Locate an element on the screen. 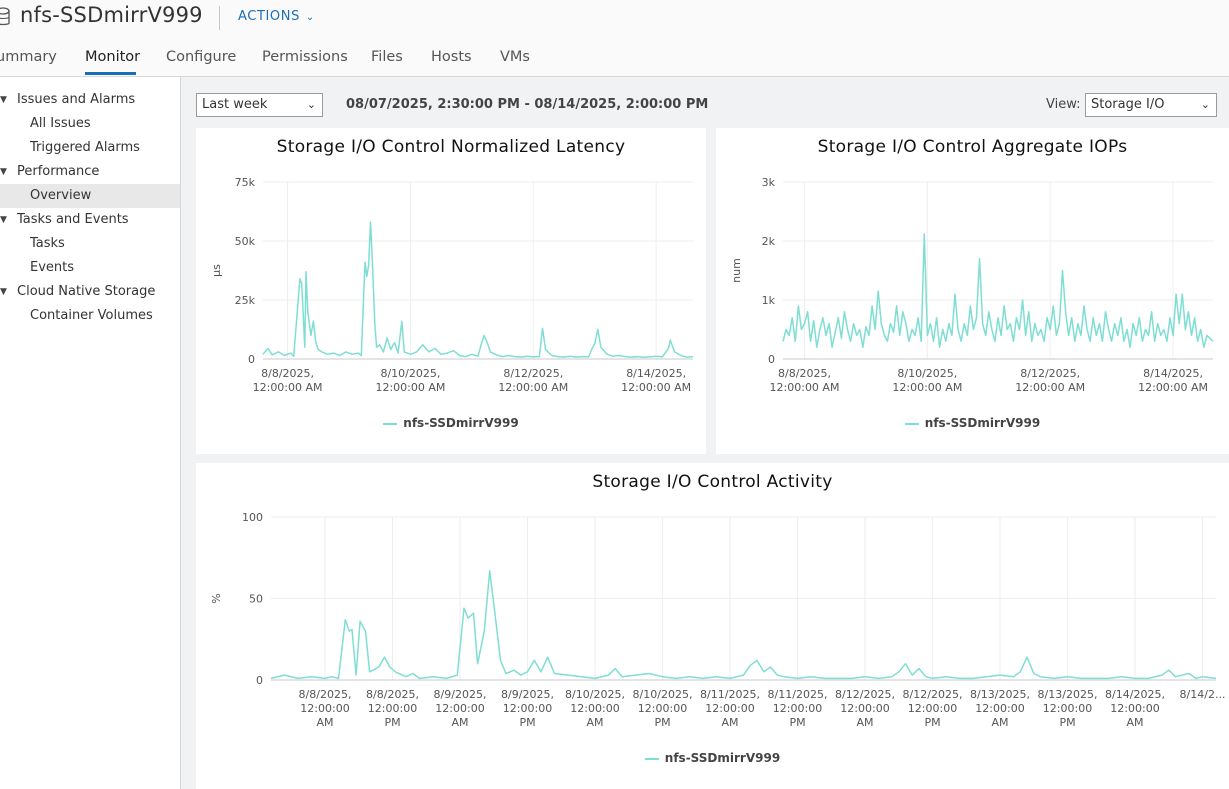 The width and height of the screenshot is (1229, 789). x-tick-label: 8/11/2025, is located at coordinates (798, 694).